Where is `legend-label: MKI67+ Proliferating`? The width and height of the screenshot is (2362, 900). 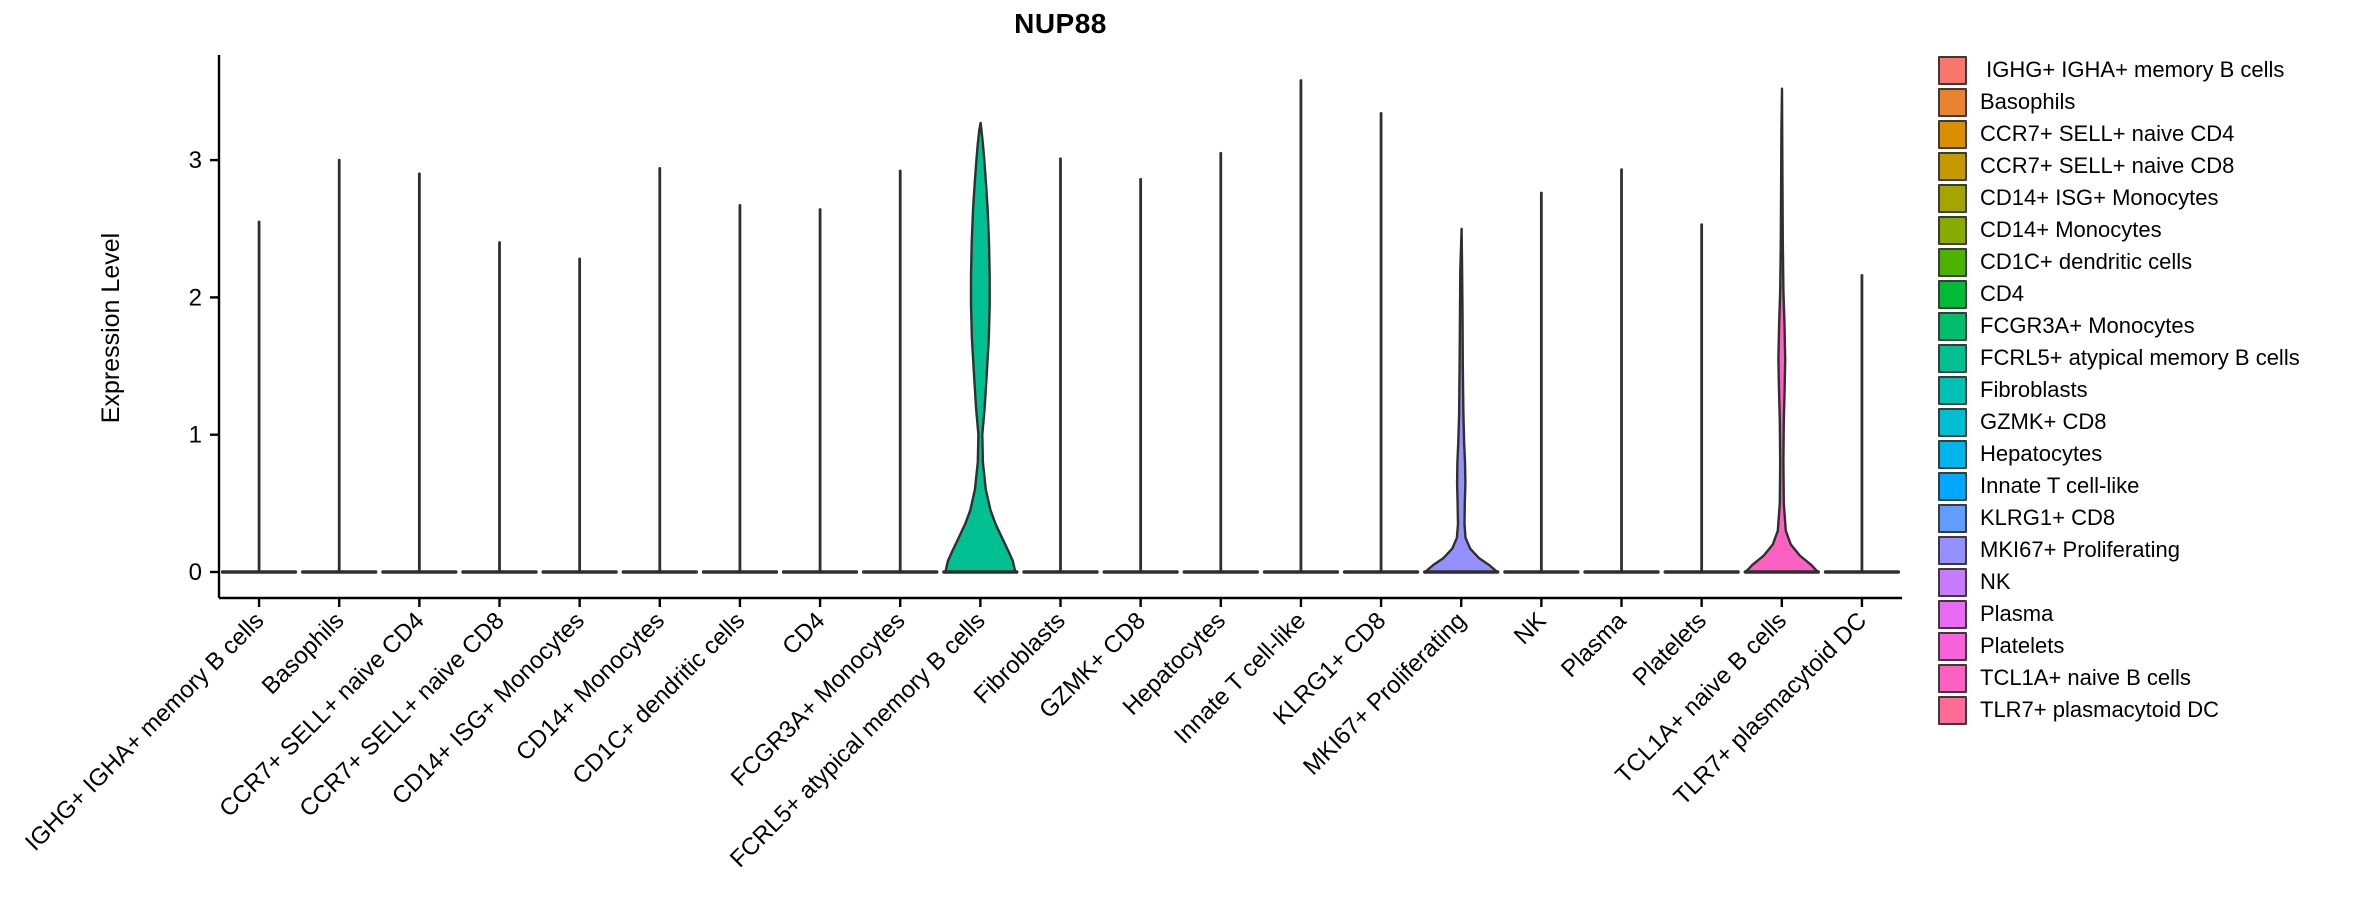
legend-label: MKI67+ Proliferating is located at coordinates (2080, 549).